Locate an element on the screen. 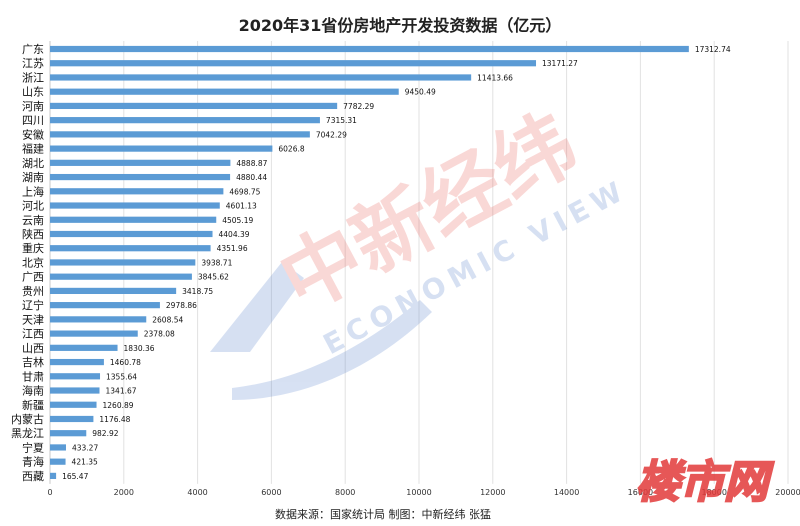 The image size is (800, 526). corner-watermark-text: 楼市网 is located at coordinates (705, 482).